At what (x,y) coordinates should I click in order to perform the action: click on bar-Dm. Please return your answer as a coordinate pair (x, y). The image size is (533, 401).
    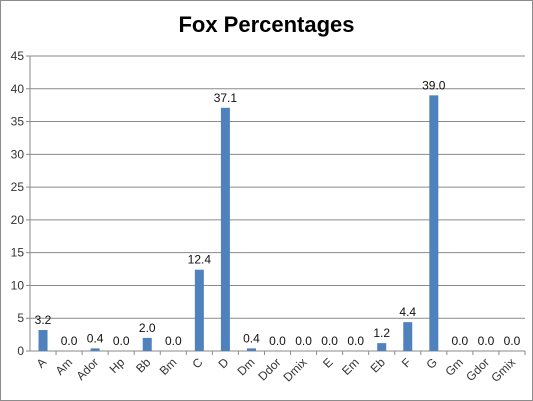
    Looking at the image, I should click on (251, 349).